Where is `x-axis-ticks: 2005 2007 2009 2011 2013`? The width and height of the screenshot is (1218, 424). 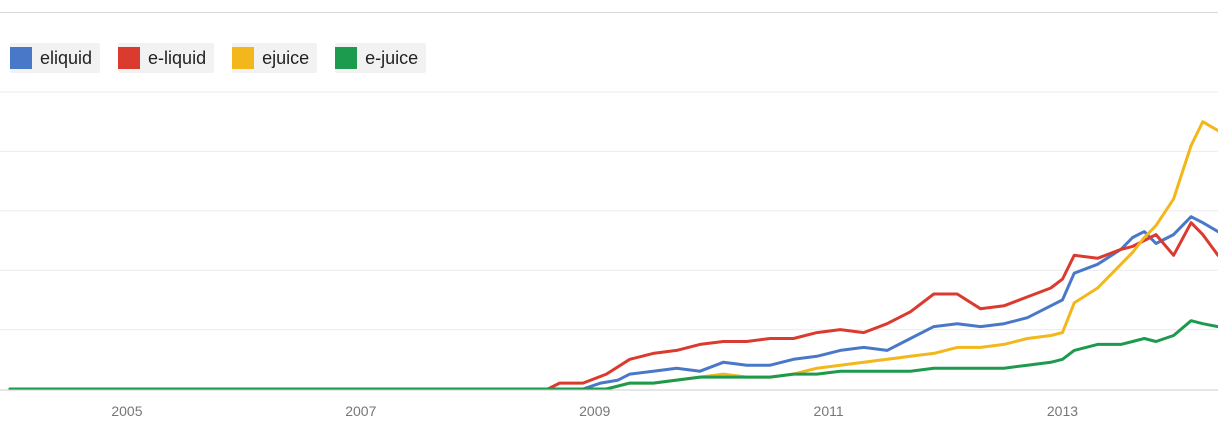 x-axis-ticks: 2005 2007 2009 2011 2013 is located at coordinates (594, 411).